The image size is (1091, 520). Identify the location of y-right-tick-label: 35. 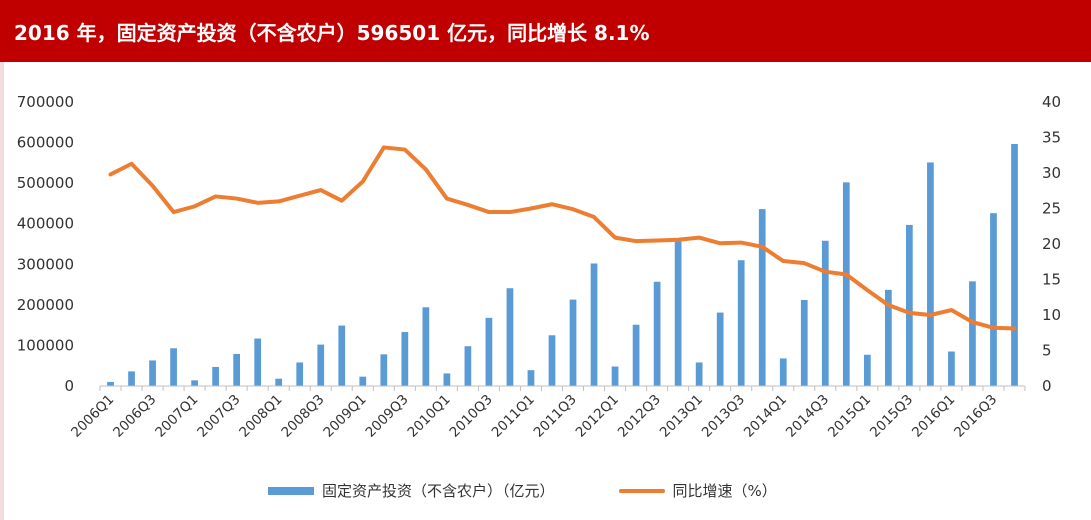
(1051, 138).